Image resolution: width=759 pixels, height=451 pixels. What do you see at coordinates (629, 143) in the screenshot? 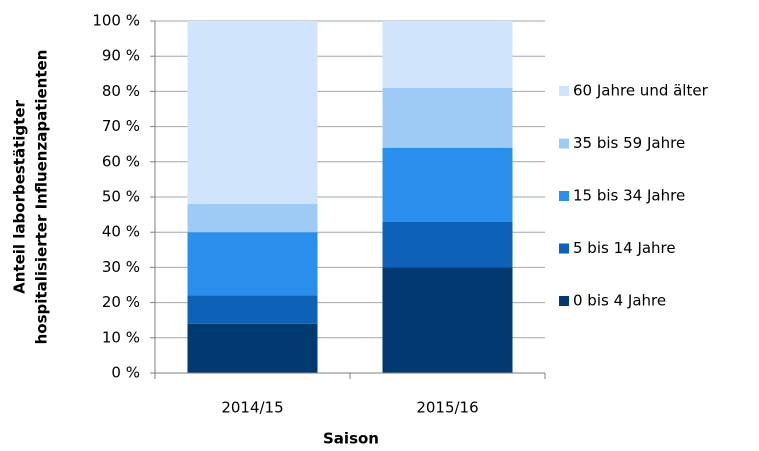
I see `legend-label: 35 bis 59 Jahre` at bounding box center [629, 143].